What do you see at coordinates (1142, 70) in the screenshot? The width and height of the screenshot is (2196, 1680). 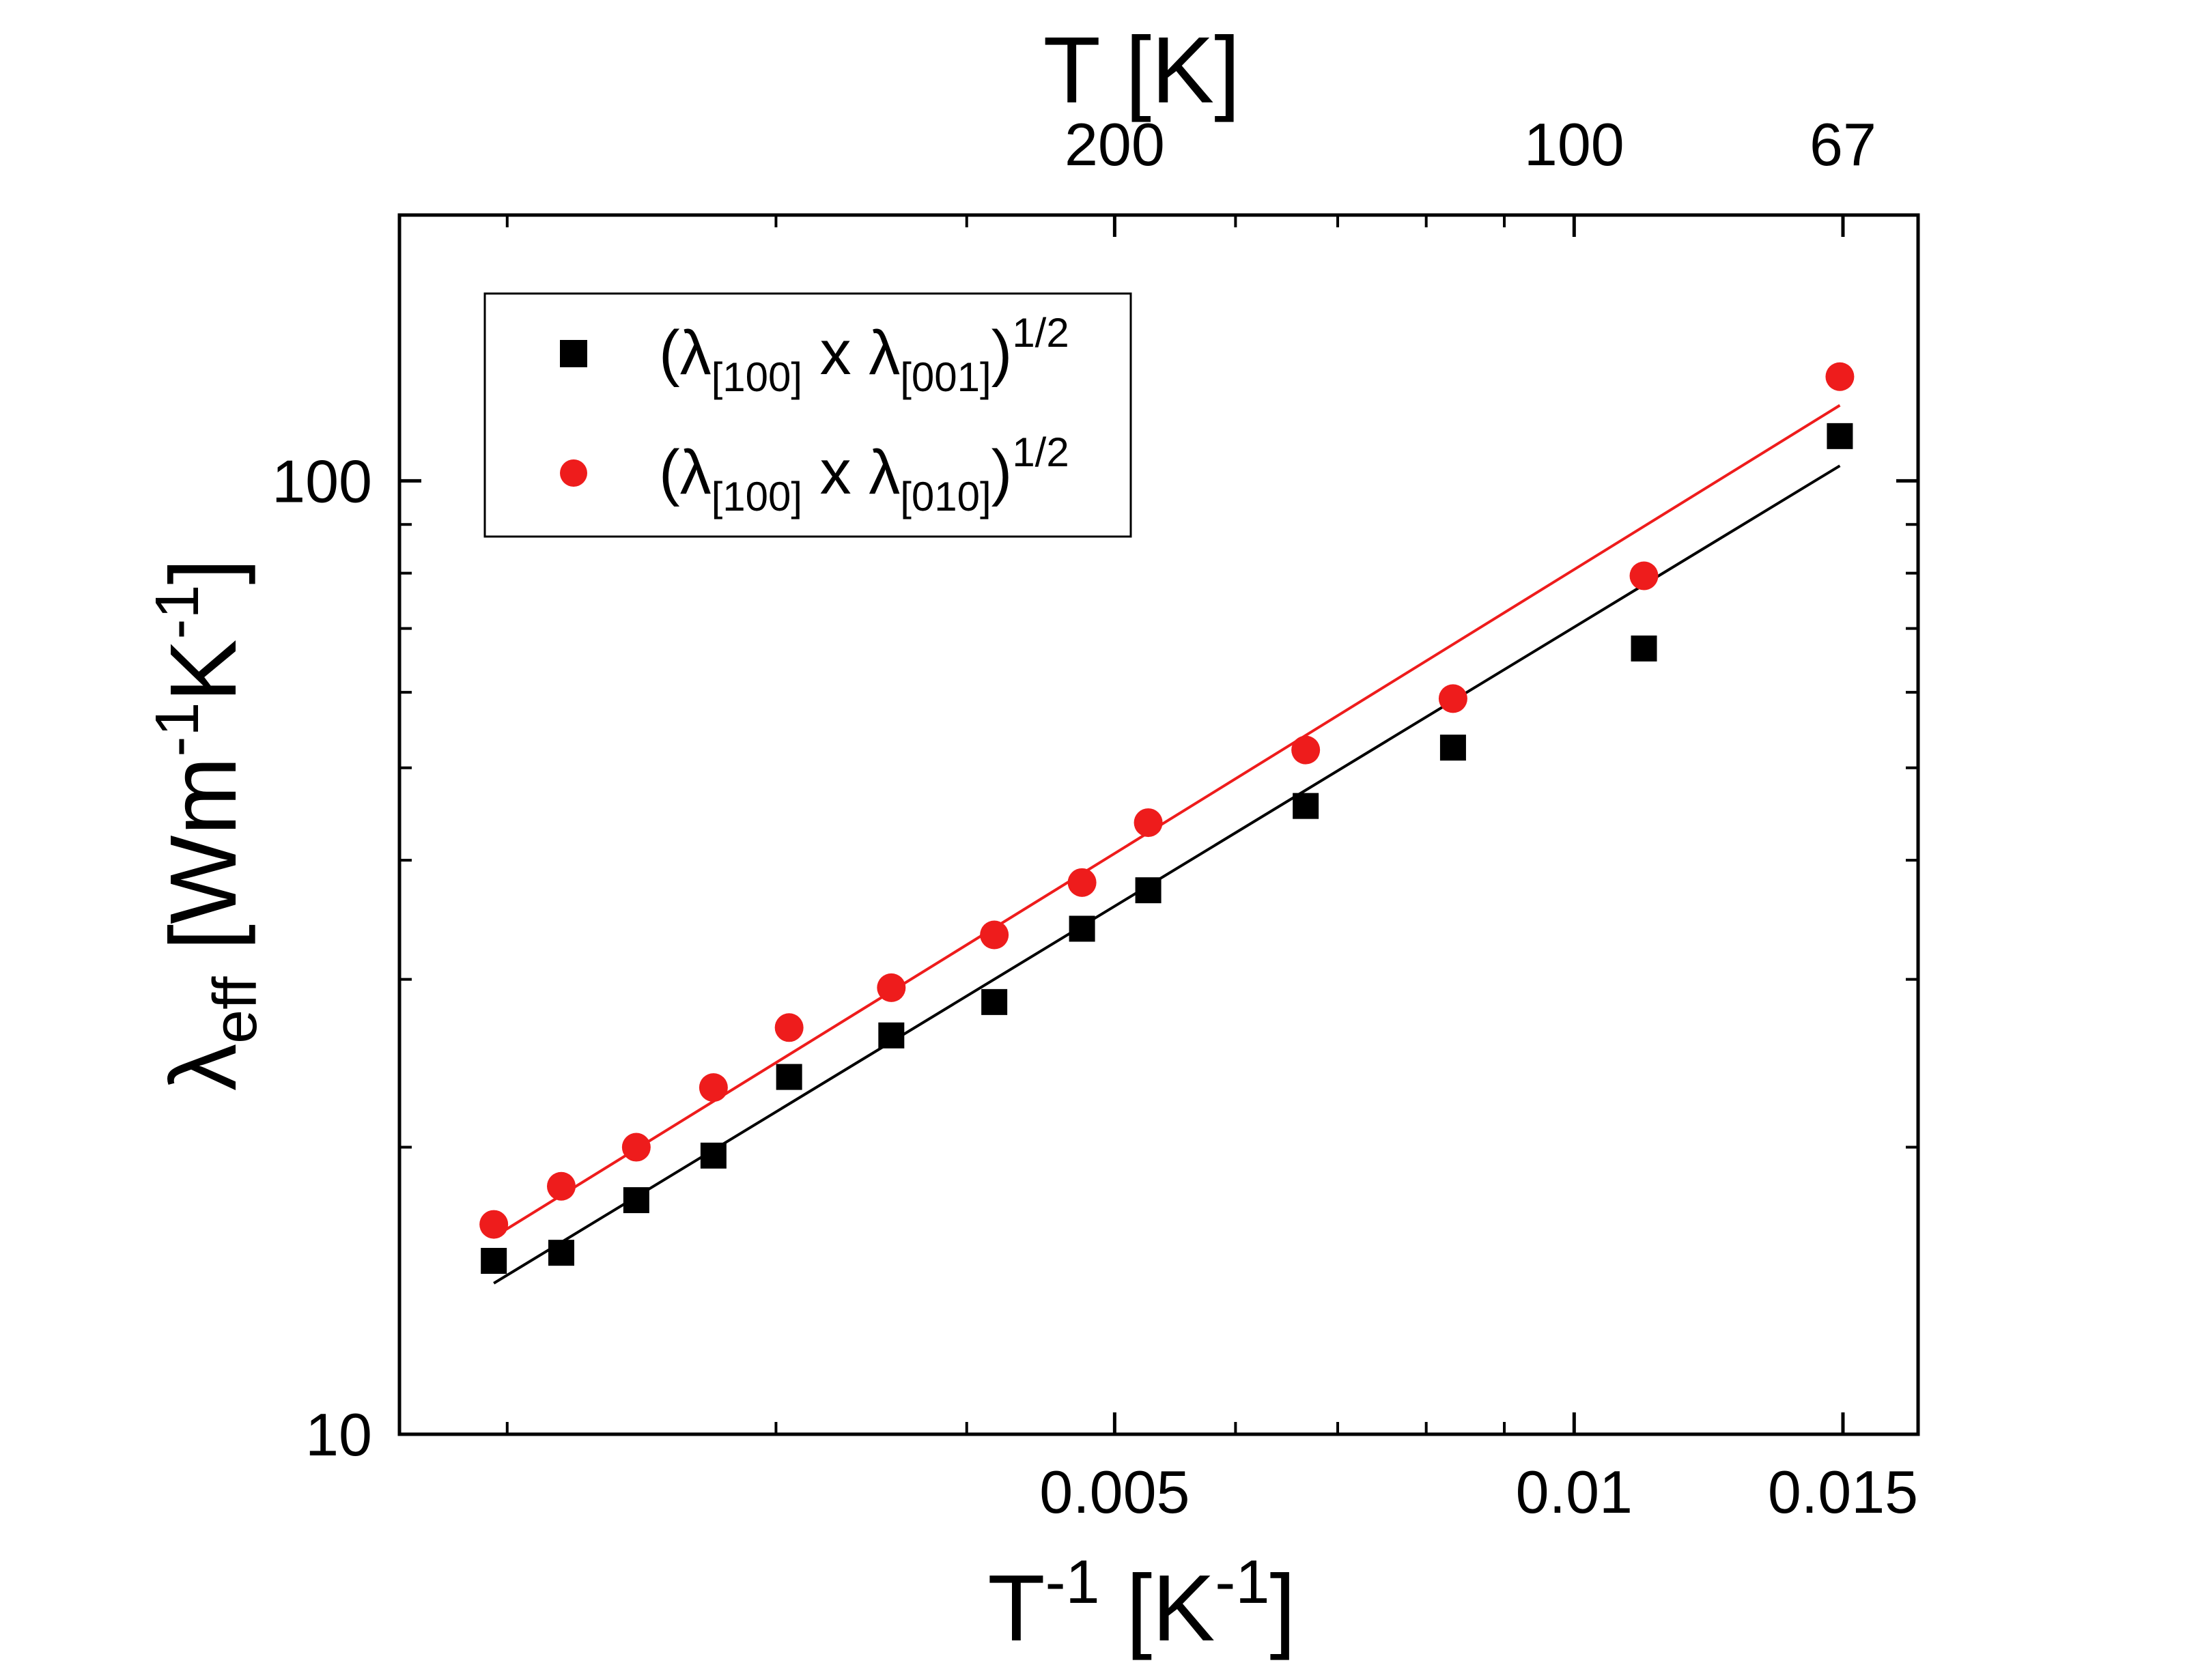 I see `top-axis-title: T [K]` at bounding box center [1142, 70].